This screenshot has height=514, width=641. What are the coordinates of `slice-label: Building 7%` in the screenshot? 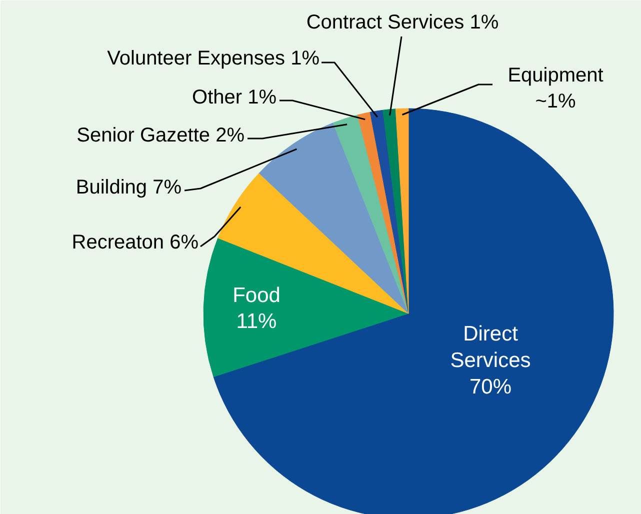 It's located at (129, 187).